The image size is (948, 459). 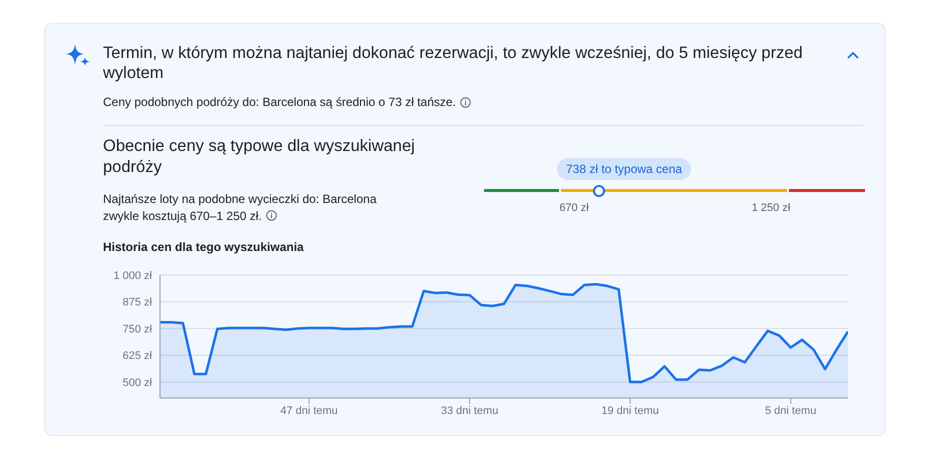 I want to click on x-tick-label: 47 dni temu, so click(x=309, y=410).